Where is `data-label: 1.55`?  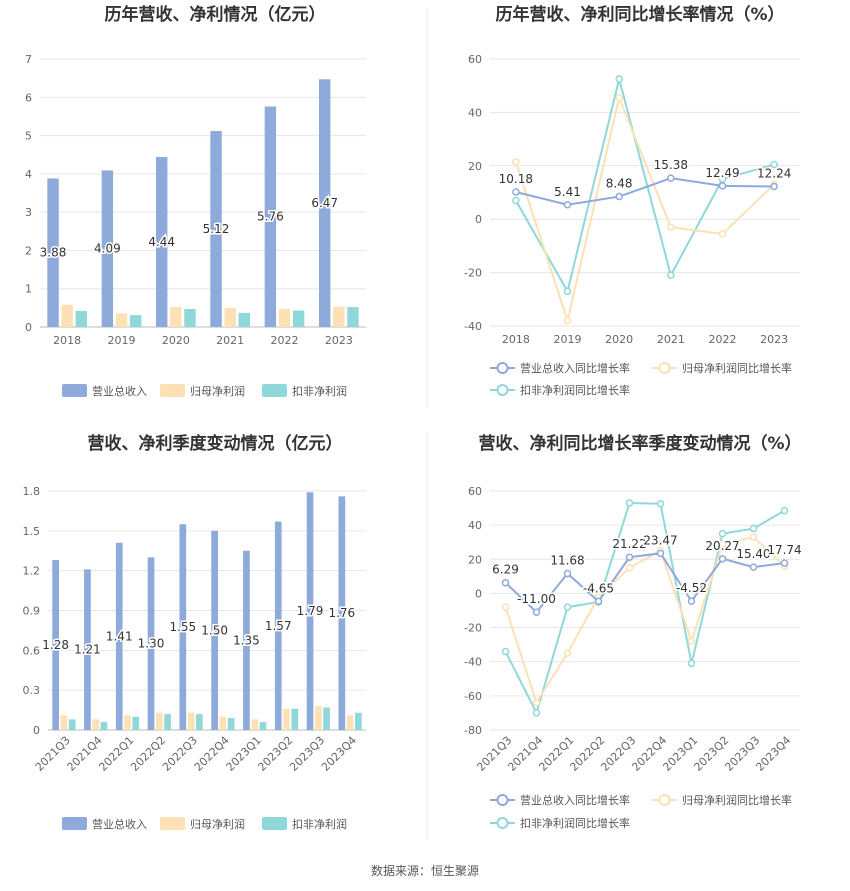
data-label: 1.55 is located at coordinates (182, 627).